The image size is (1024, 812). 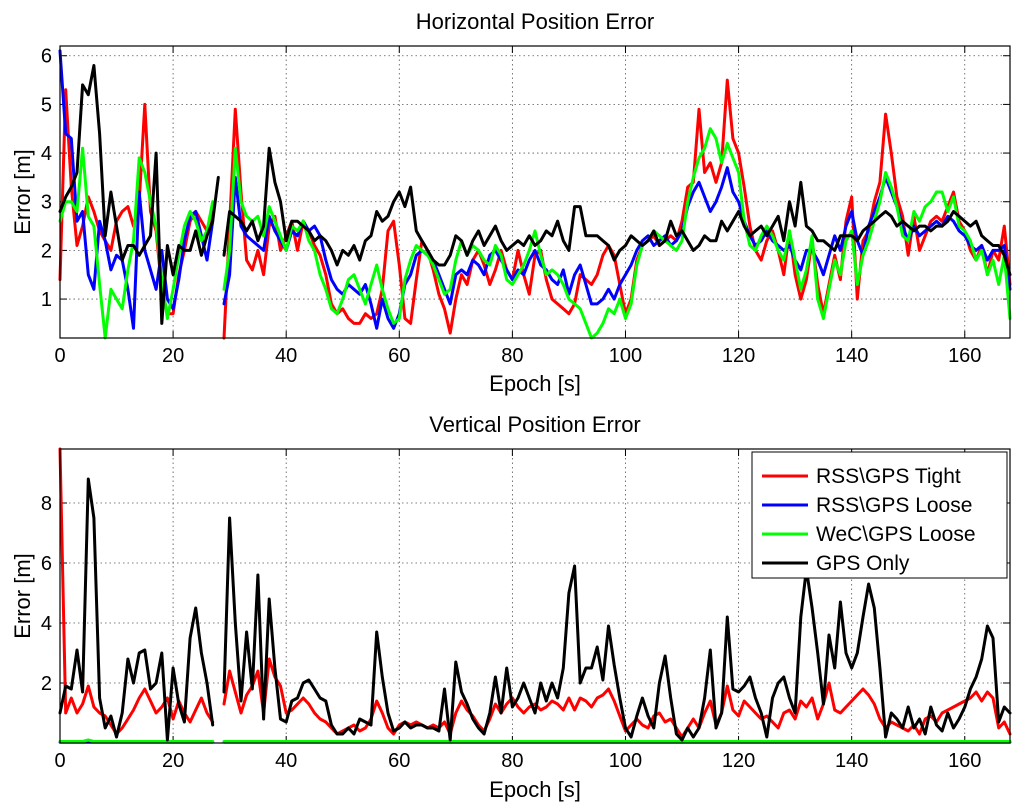 I want to click on y-tick-labels: 2 4 6 8, so click(x=46, y=594).